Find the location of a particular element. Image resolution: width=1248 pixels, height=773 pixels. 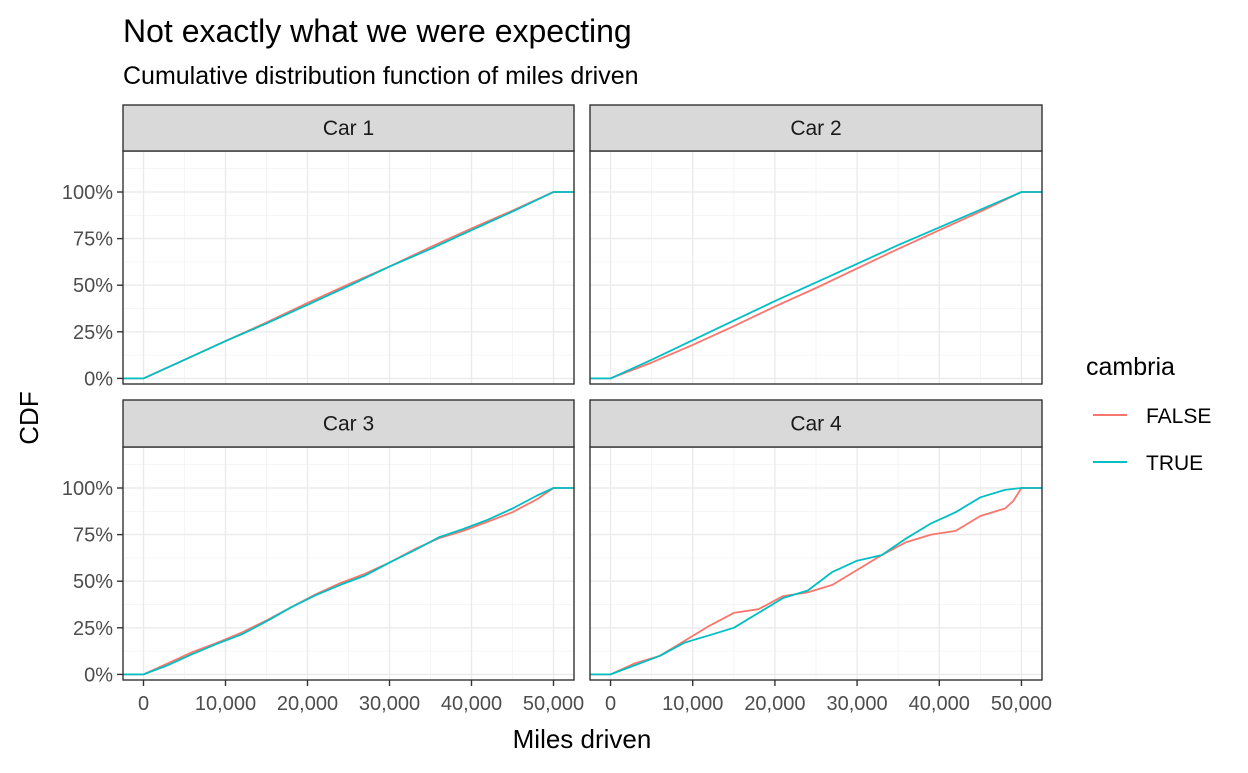

facet-strip-label: Car 4 is located at coordinates (816, 424).